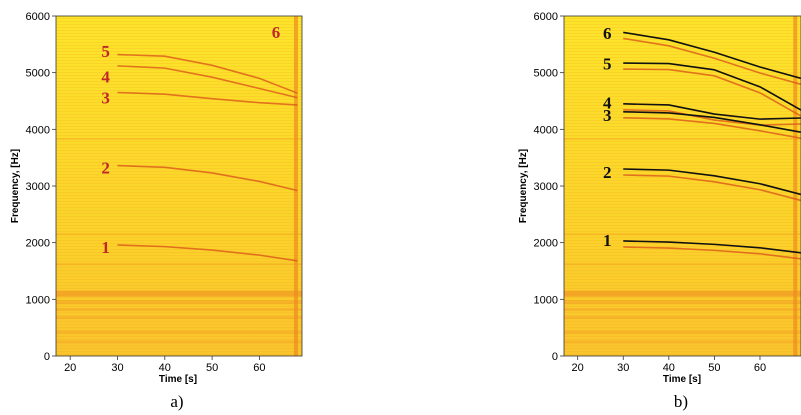  Describe the element at coordinates (523, 186) in the screenshot. I see `y-axis-label-b: Frequency, [Hz]` at that location.